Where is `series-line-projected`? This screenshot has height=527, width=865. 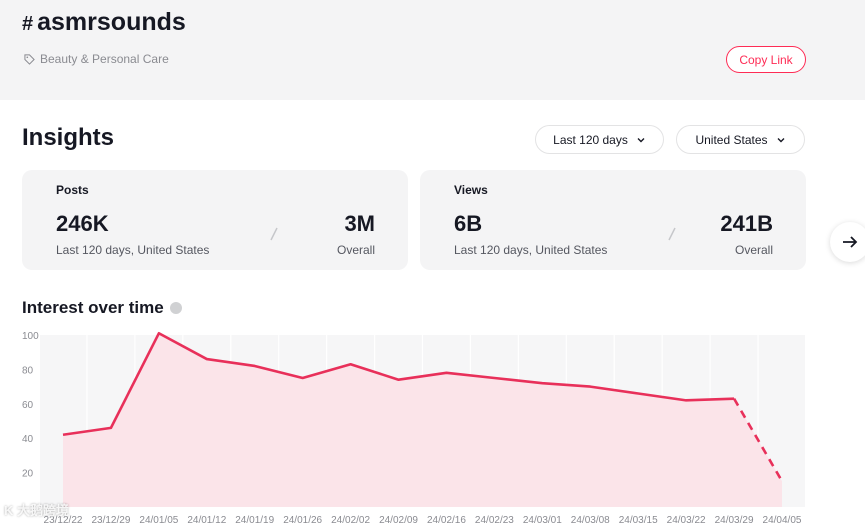 series-line-projected is located at coordinates (758, 439).